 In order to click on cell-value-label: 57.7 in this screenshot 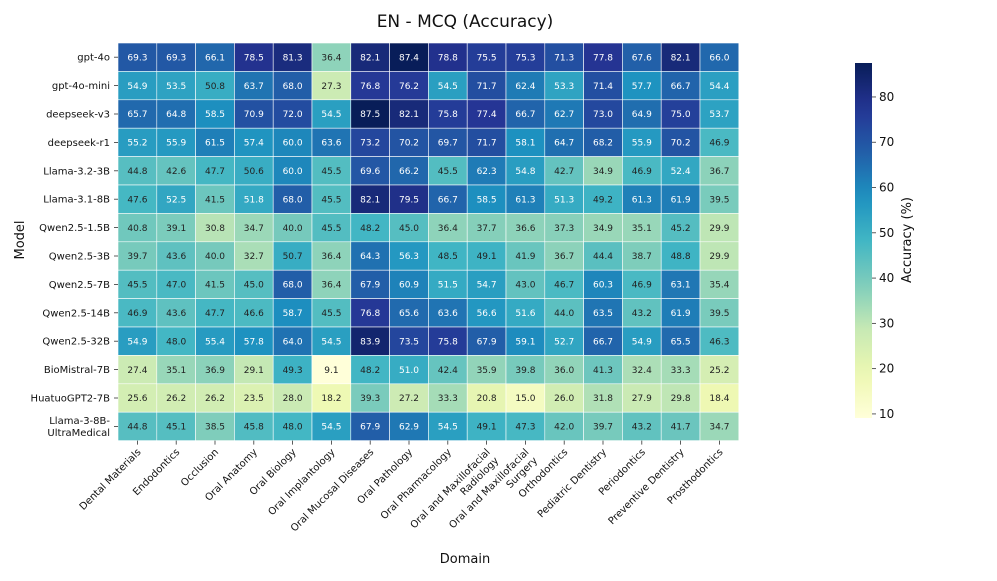, I will do `click(642, 87)`.